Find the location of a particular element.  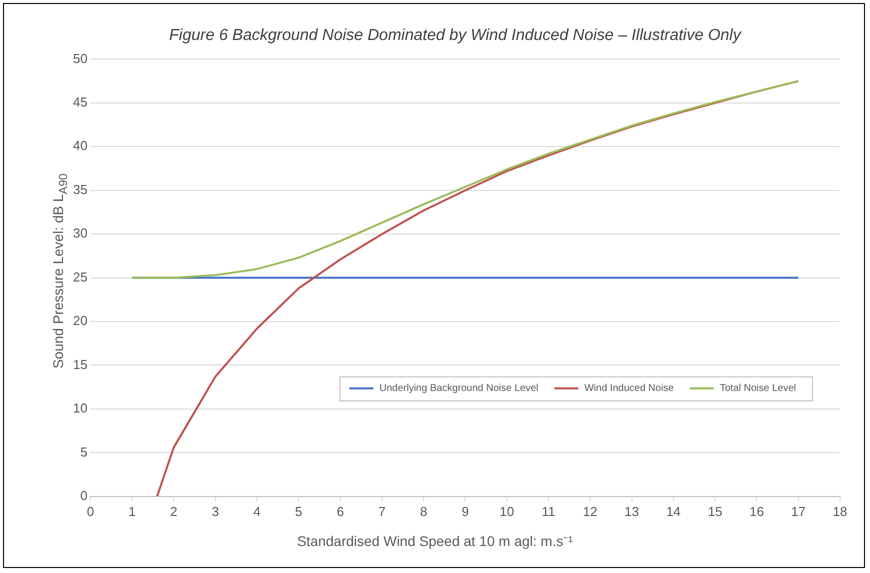

y-tick-label: 15 is located at coordinates (80, 364).